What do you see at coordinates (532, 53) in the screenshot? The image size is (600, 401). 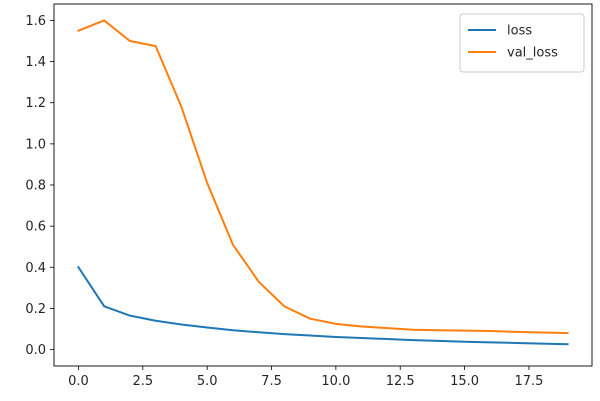 I see `legend-label-val-loss: val_loss` at bounding box center [532, 53].